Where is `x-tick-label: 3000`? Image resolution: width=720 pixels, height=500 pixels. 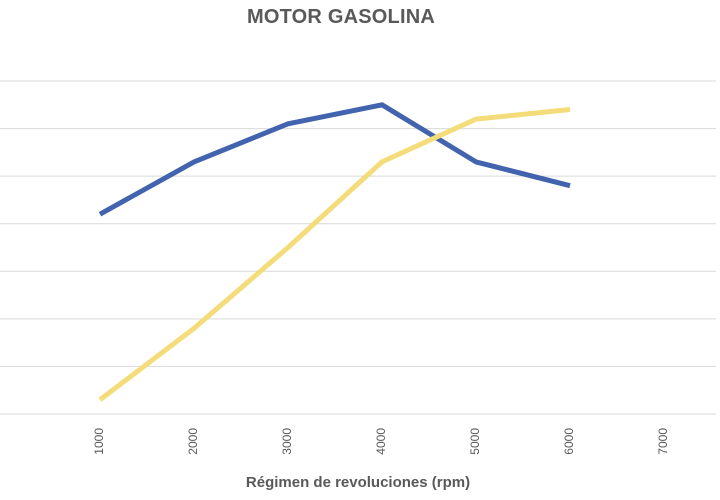
x-tick-label: 3000 is located at coordinates (287, 441).